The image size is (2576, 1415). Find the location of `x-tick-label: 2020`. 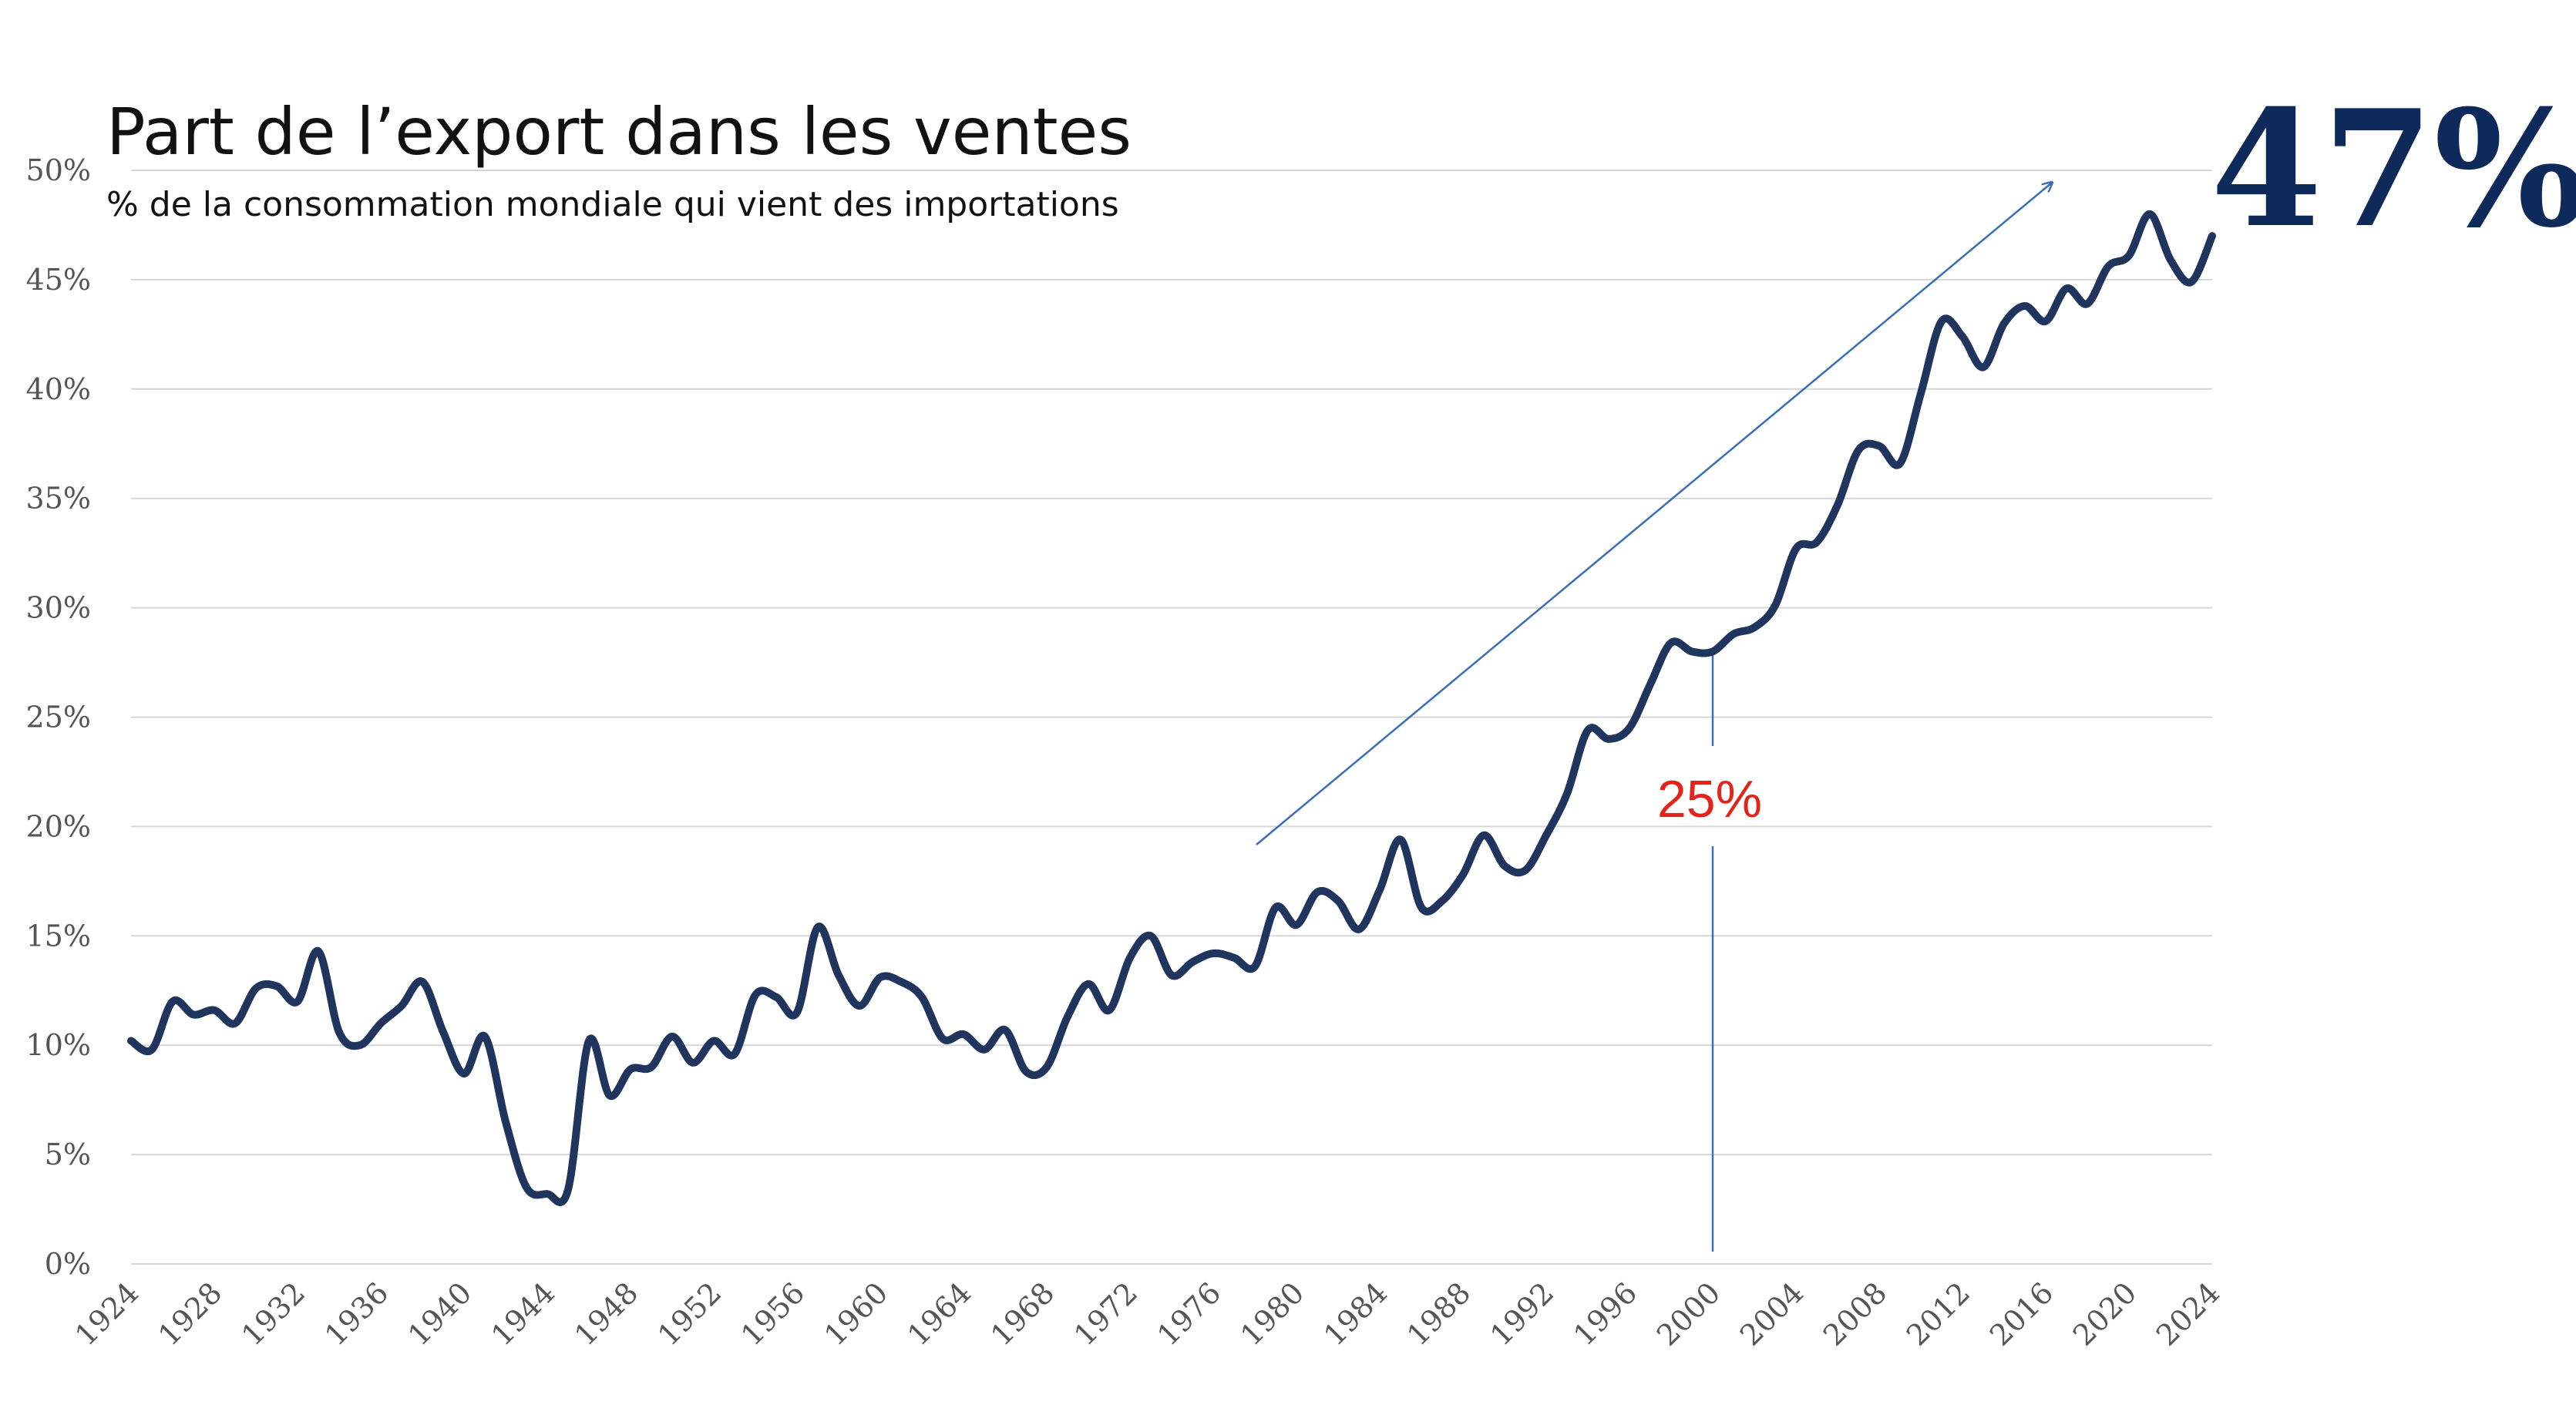

x-tick-label: 2020 is located at coordinates (2105, 1314).